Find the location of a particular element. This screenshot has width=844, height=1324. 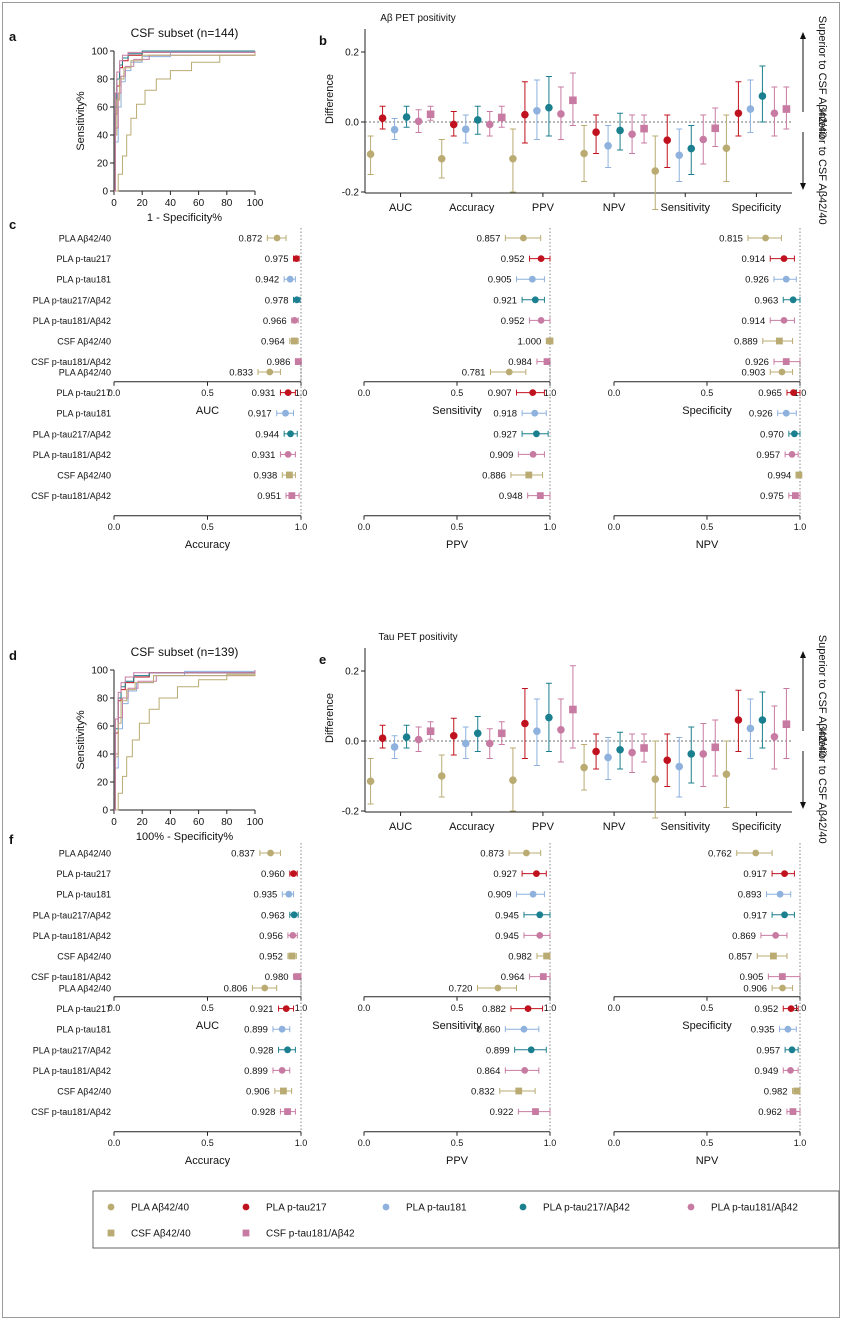

model-label: PLA p-tau217/Aβ42 is located at coordinates (72, 1050).